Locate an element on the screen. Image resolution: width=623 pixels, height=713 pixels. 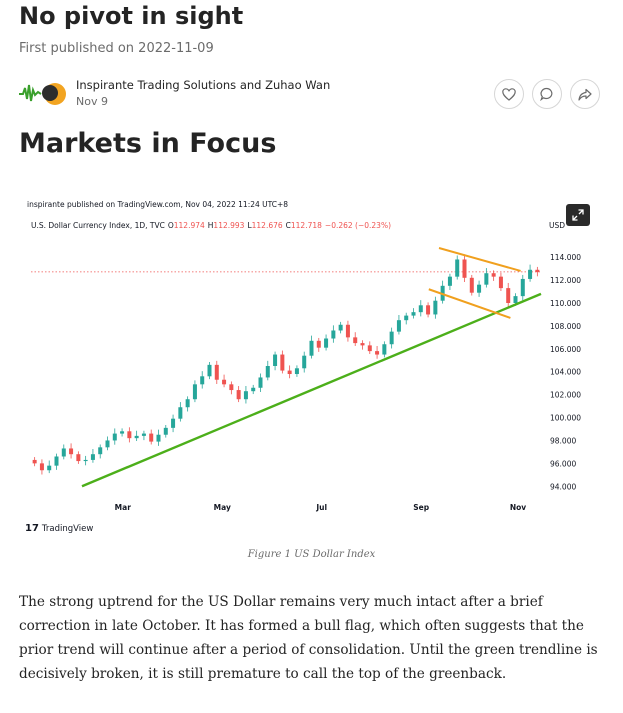
y-tick-label: 96.000 is located at coordinates (563, 463).